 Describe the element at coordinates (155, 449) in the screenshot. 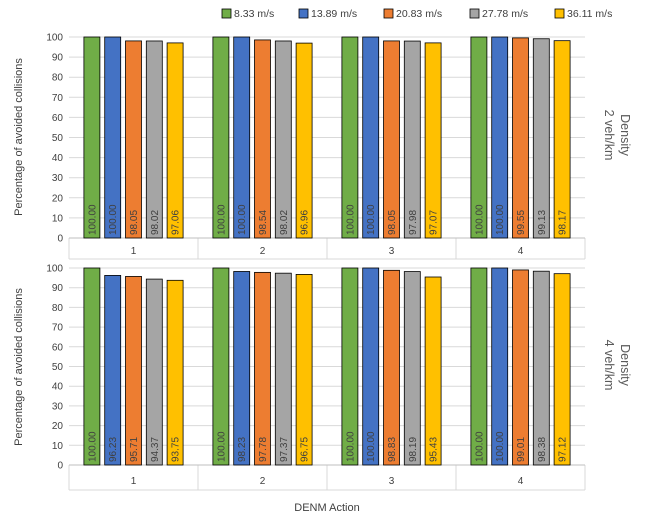

I see `bar-value-label: 94.37` at that location.